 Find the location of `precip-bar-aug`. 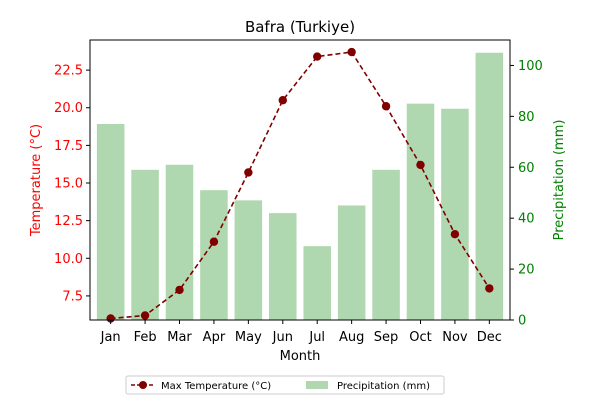

precip-bar-aug is located at coordinates (351, 262).